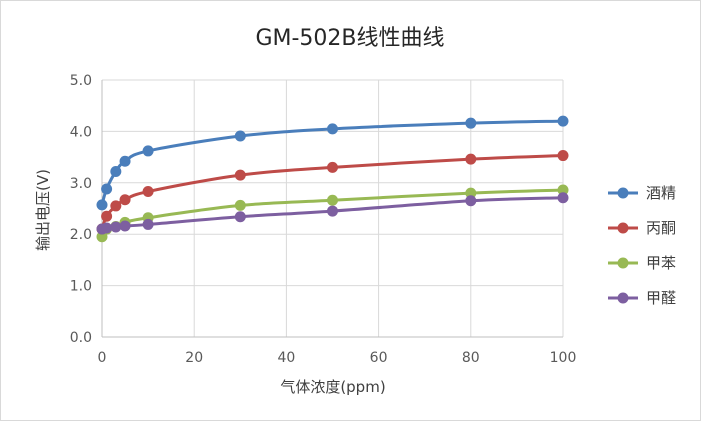 The width and height of the screenshot is (701, 421). I want to click on x-tick-labels: 0 20 40 60 80 100, so click(337, 358).